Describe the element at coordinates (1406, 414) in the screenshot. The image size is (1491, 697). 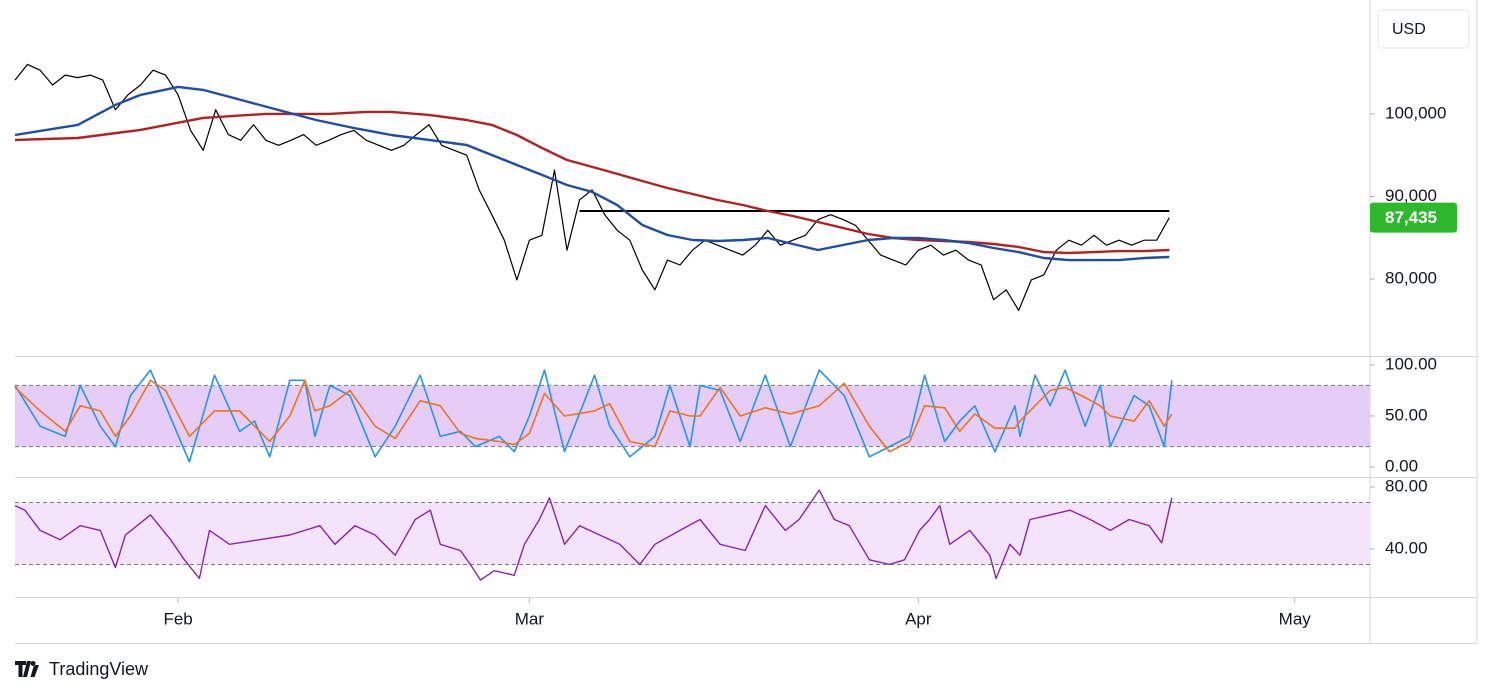
I see `y-tick-label: 50.00` at that location.